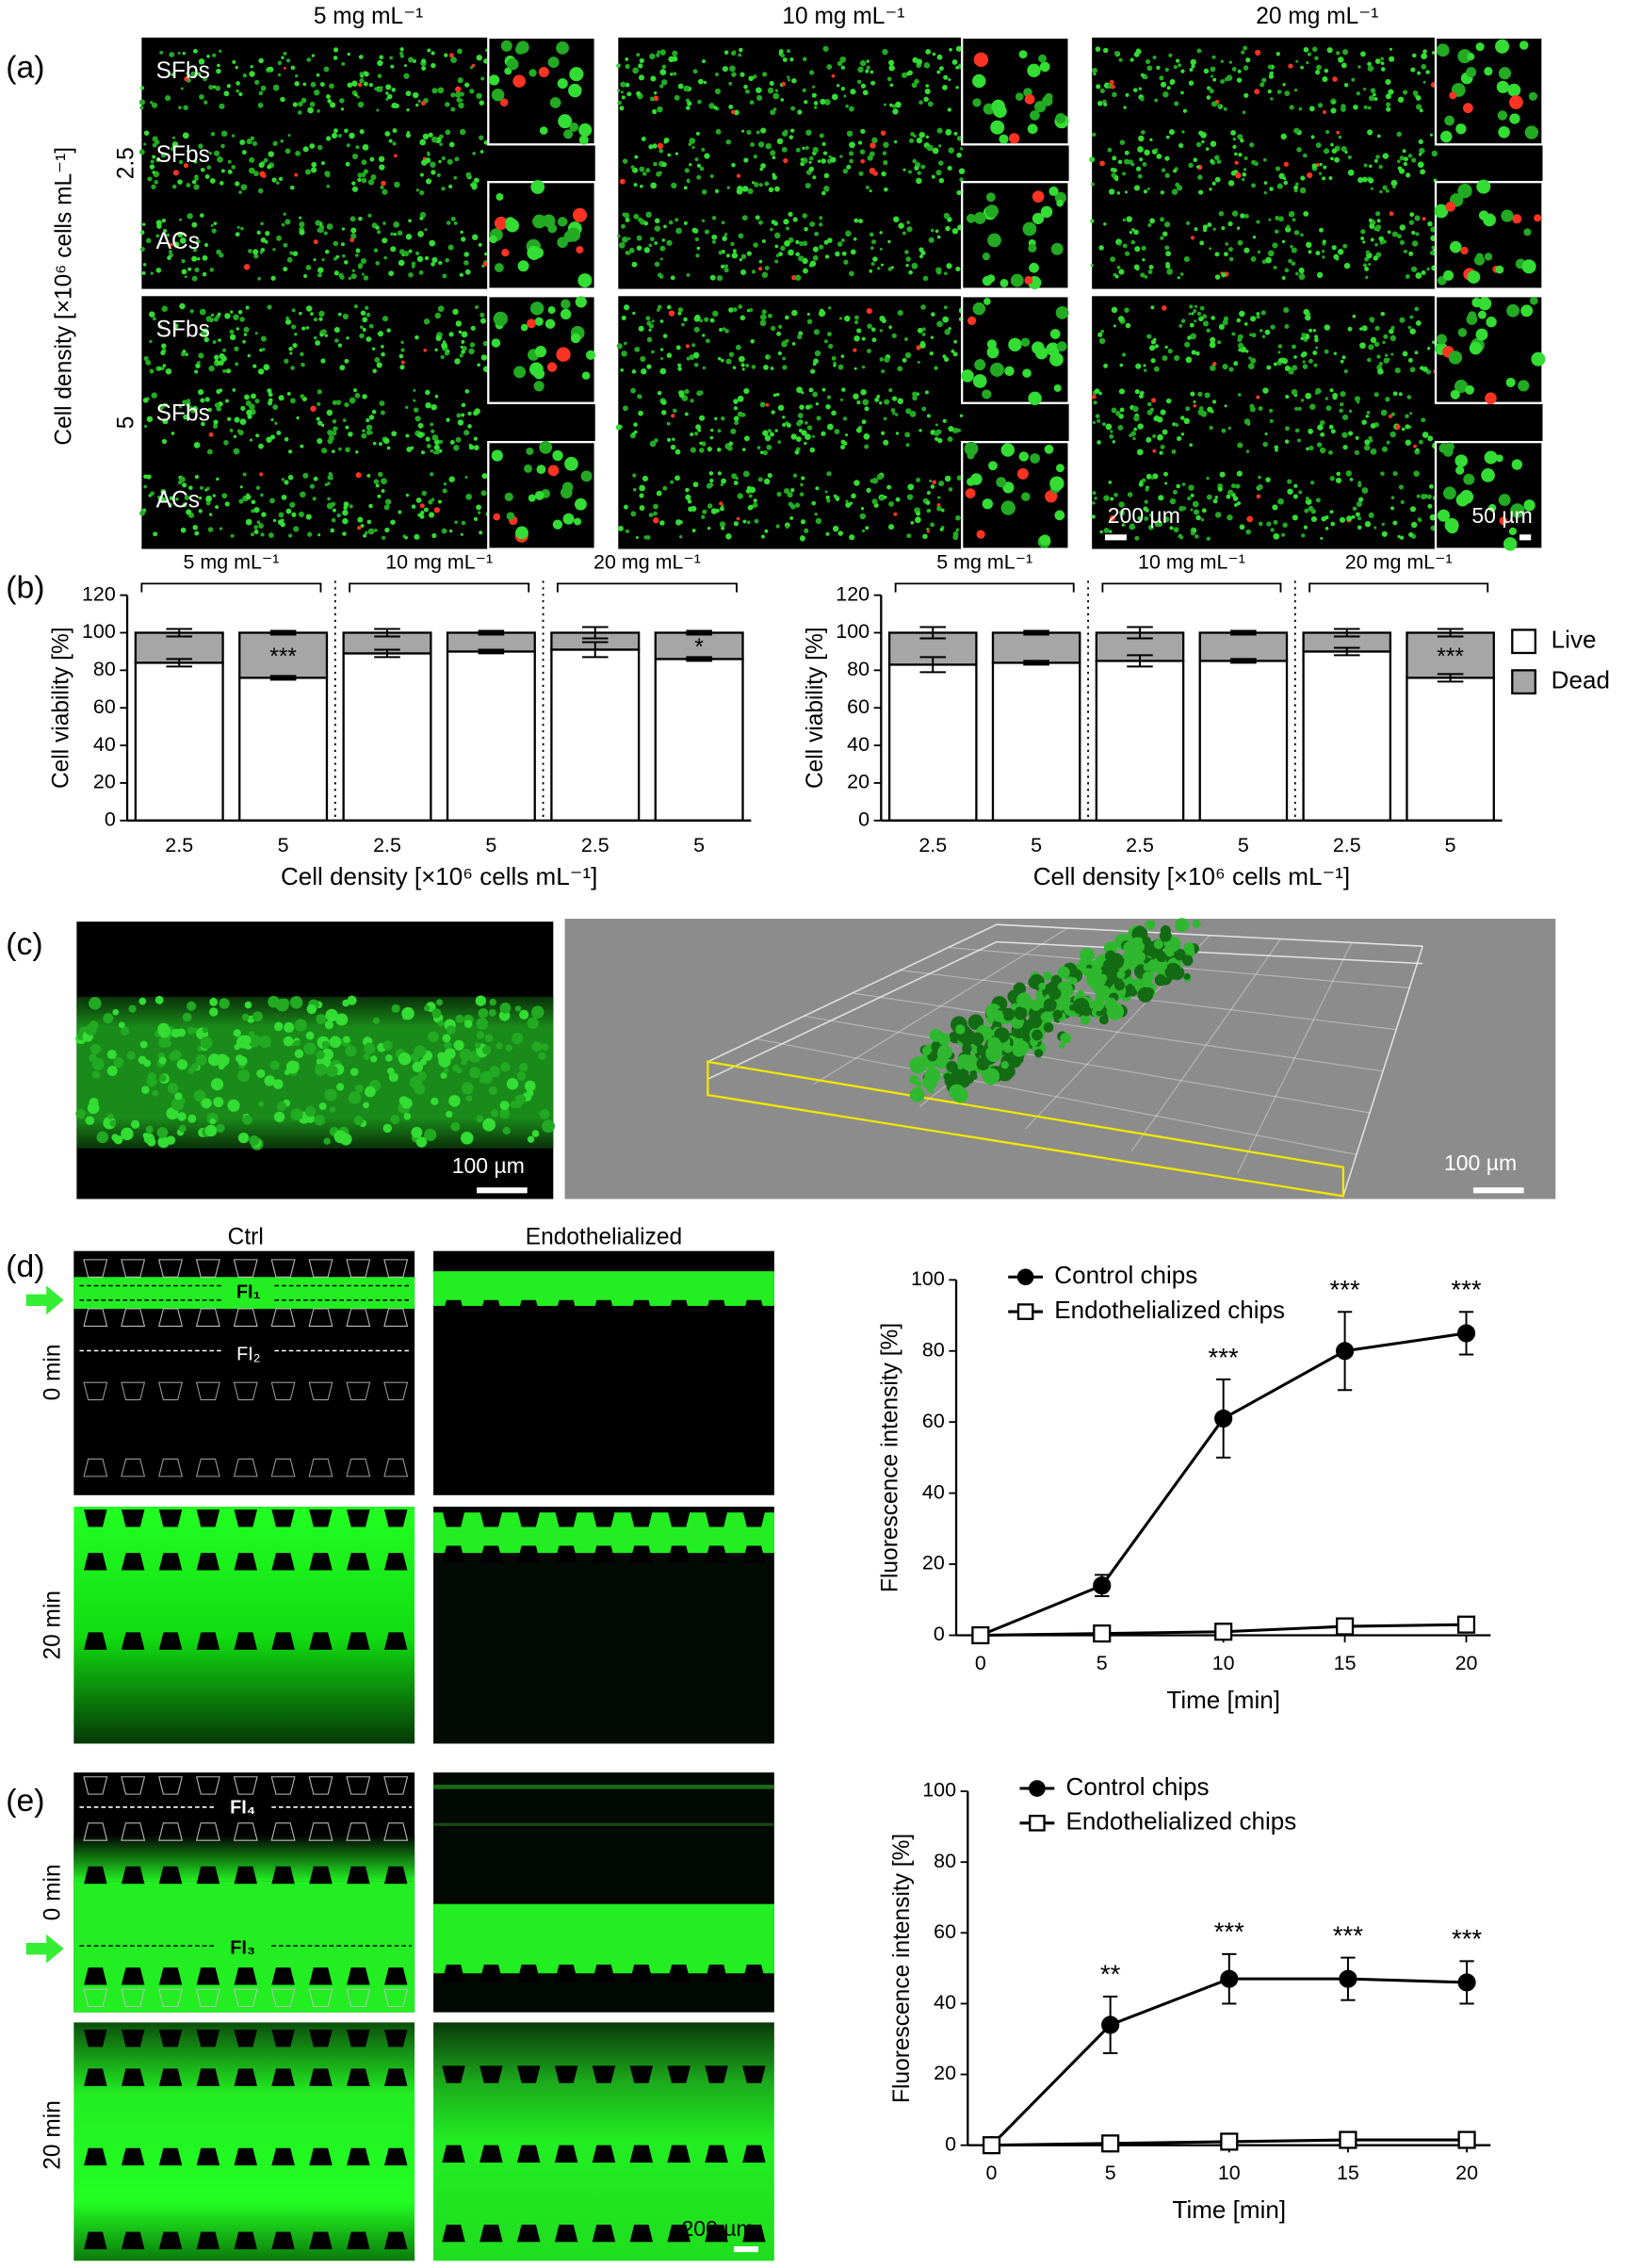 This screenshot has height=2268, width=1625. I want to click on x-tick-label: 15, so click(1348, 2173).